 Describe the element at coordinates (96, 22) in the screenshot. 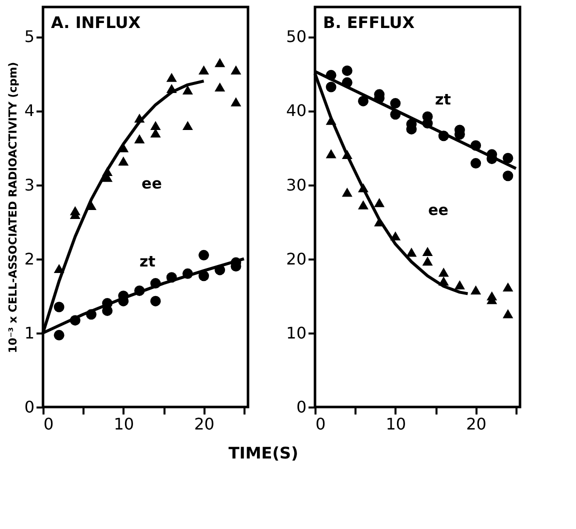

I see `chart-title: A. INFLUX` at that location.